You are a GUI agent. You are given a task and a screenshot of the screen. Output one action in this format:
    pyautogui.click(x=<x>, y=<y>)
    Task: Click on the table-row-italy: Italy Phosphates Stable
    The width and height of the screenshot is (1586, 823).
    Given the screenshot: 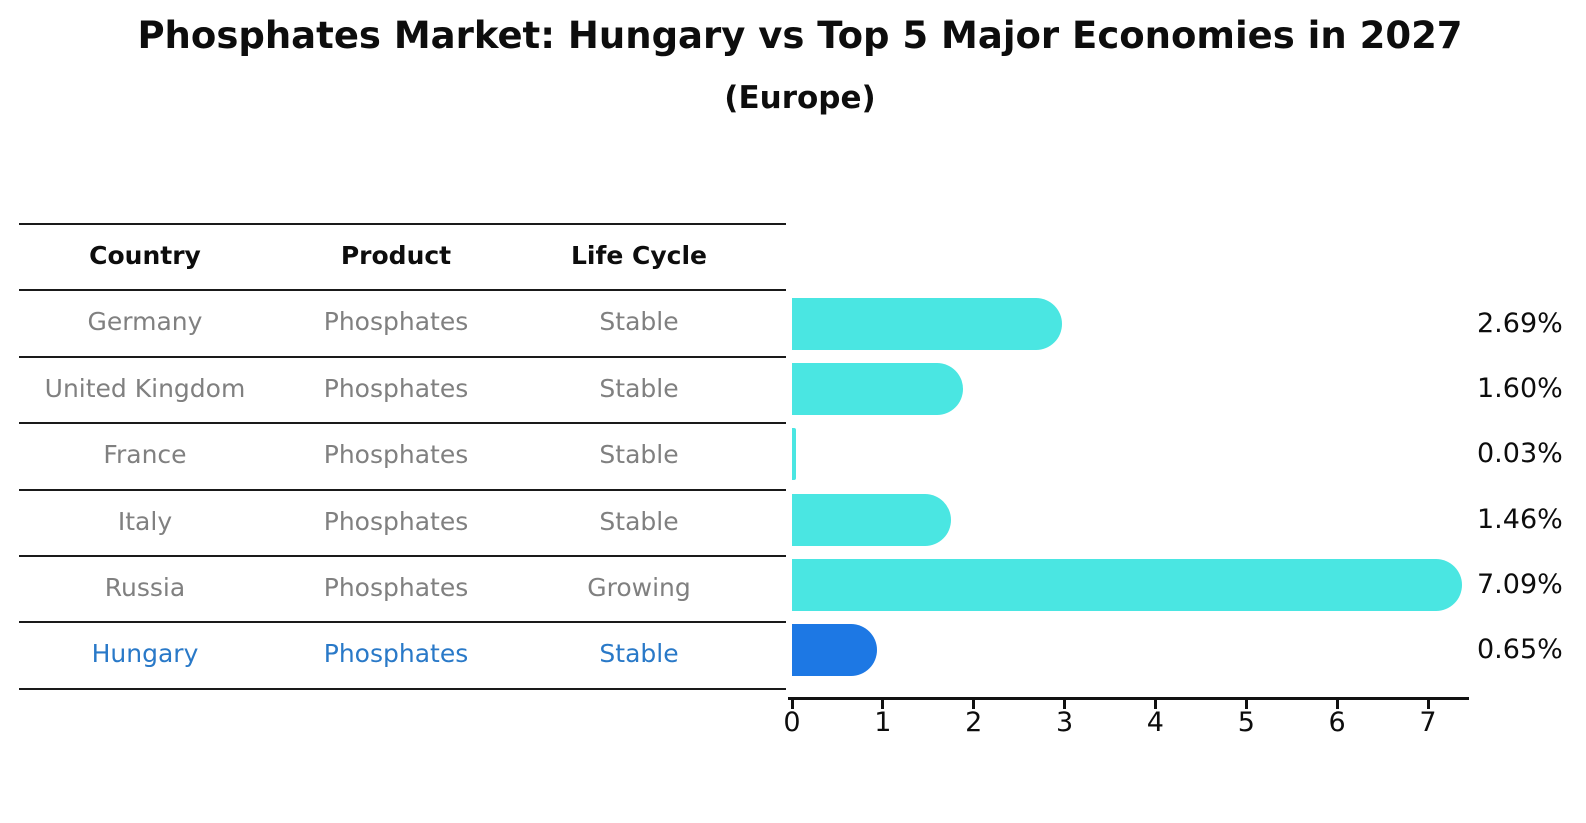 What is the action you would take?
    pyautogui.click(x=402, y=522)
    